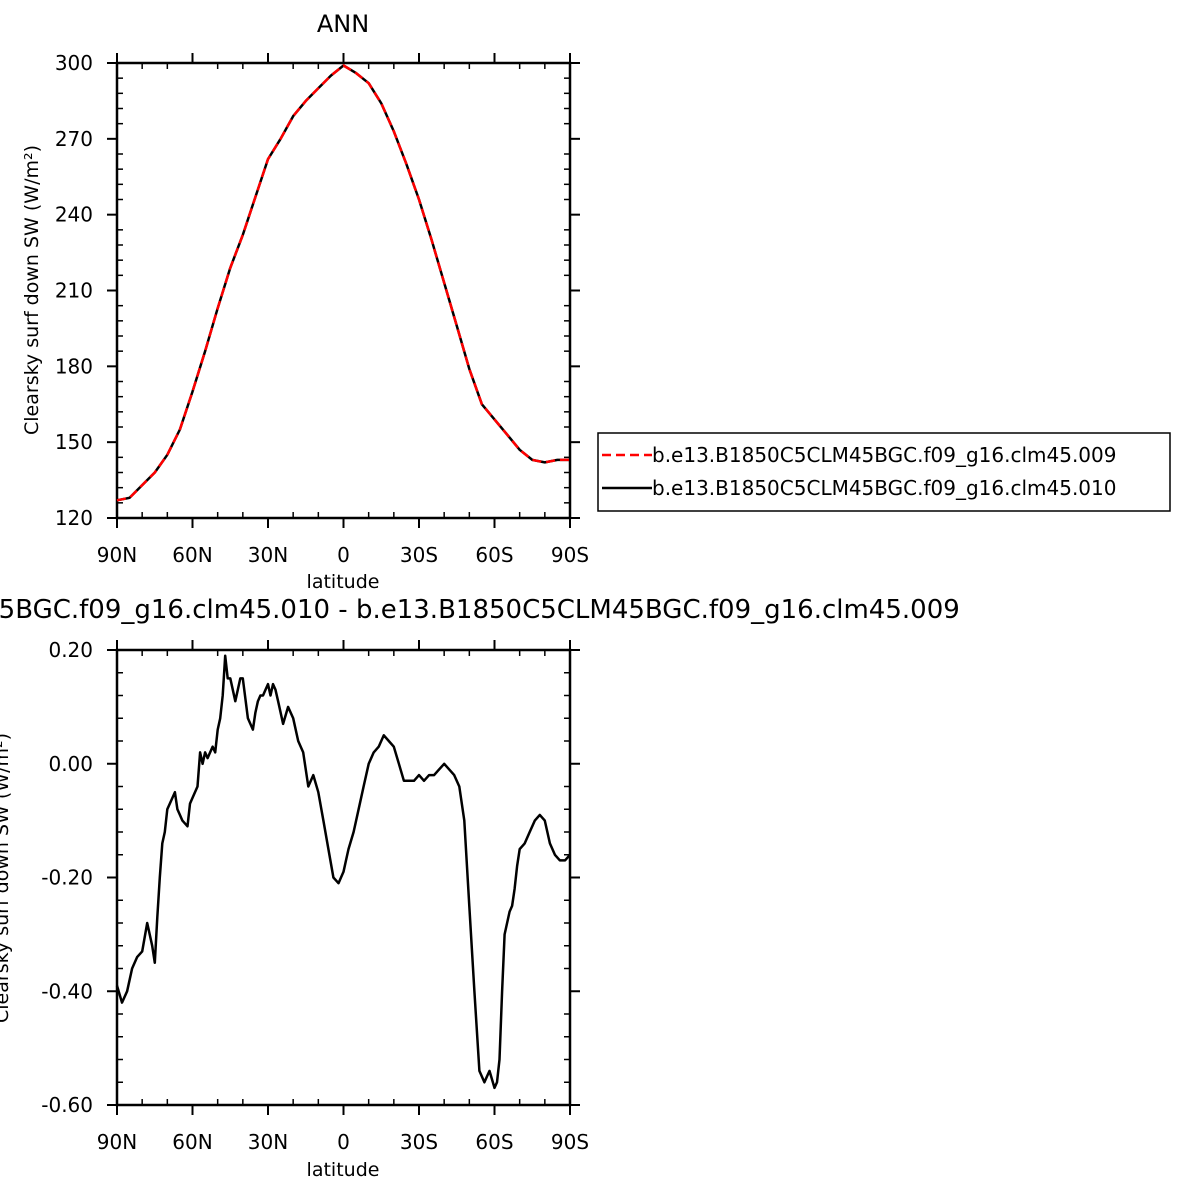 This screenshot has width=1188, height=1191. I want to click on legend-box, so click(884, 472).